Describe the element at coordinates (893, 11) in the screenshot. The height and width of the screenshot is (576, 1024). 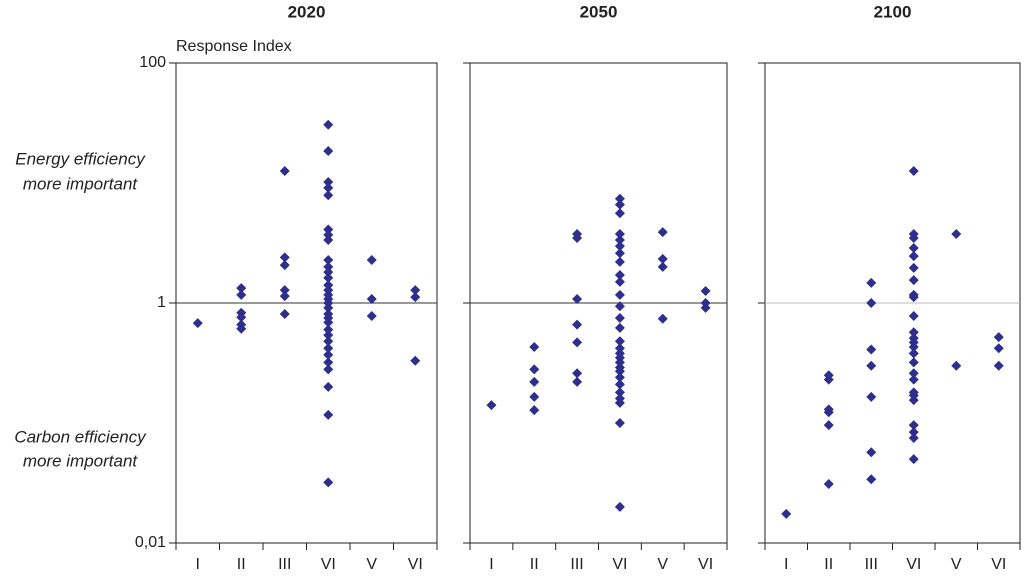
I see `panel-title: 2100` at that location.